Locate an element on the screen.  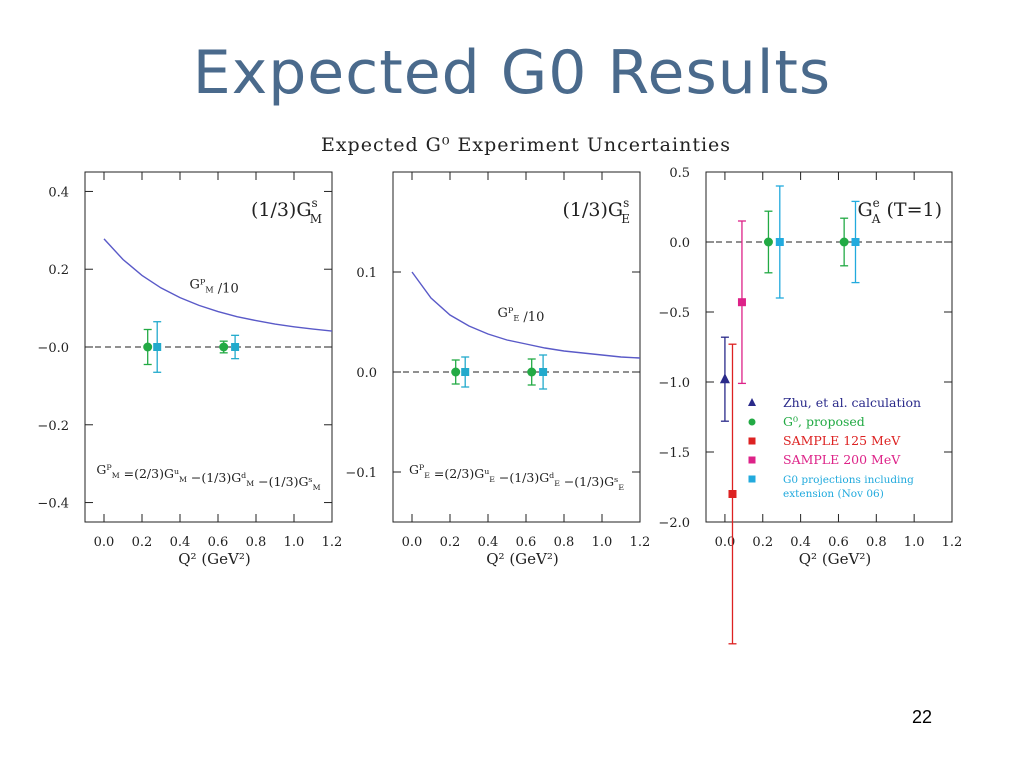
panel-label: Ge A (T=1) is located at coordinates (899, 211).